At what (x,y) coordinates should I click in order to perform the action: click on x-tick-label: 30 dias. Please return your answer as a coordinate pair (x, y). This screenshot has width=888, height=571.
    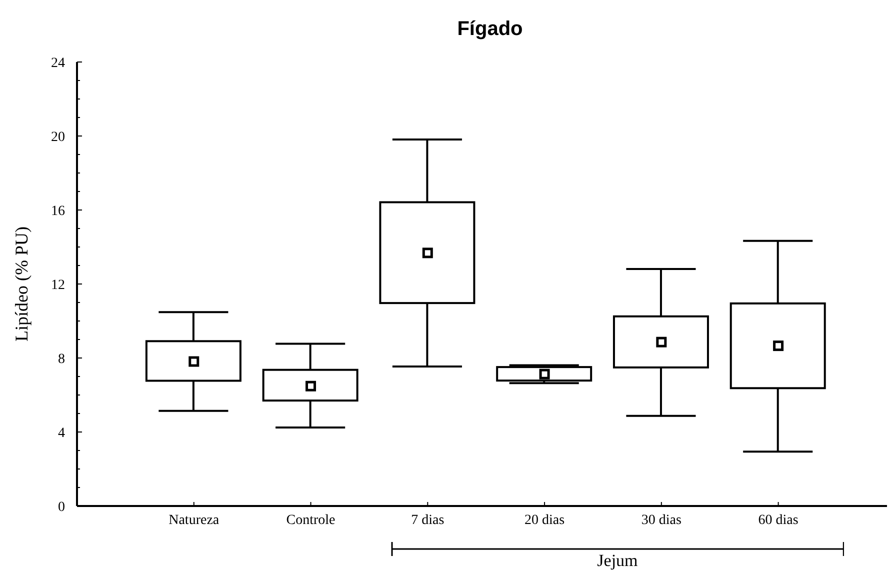
    Looking at the image, I should click on (661, 520).